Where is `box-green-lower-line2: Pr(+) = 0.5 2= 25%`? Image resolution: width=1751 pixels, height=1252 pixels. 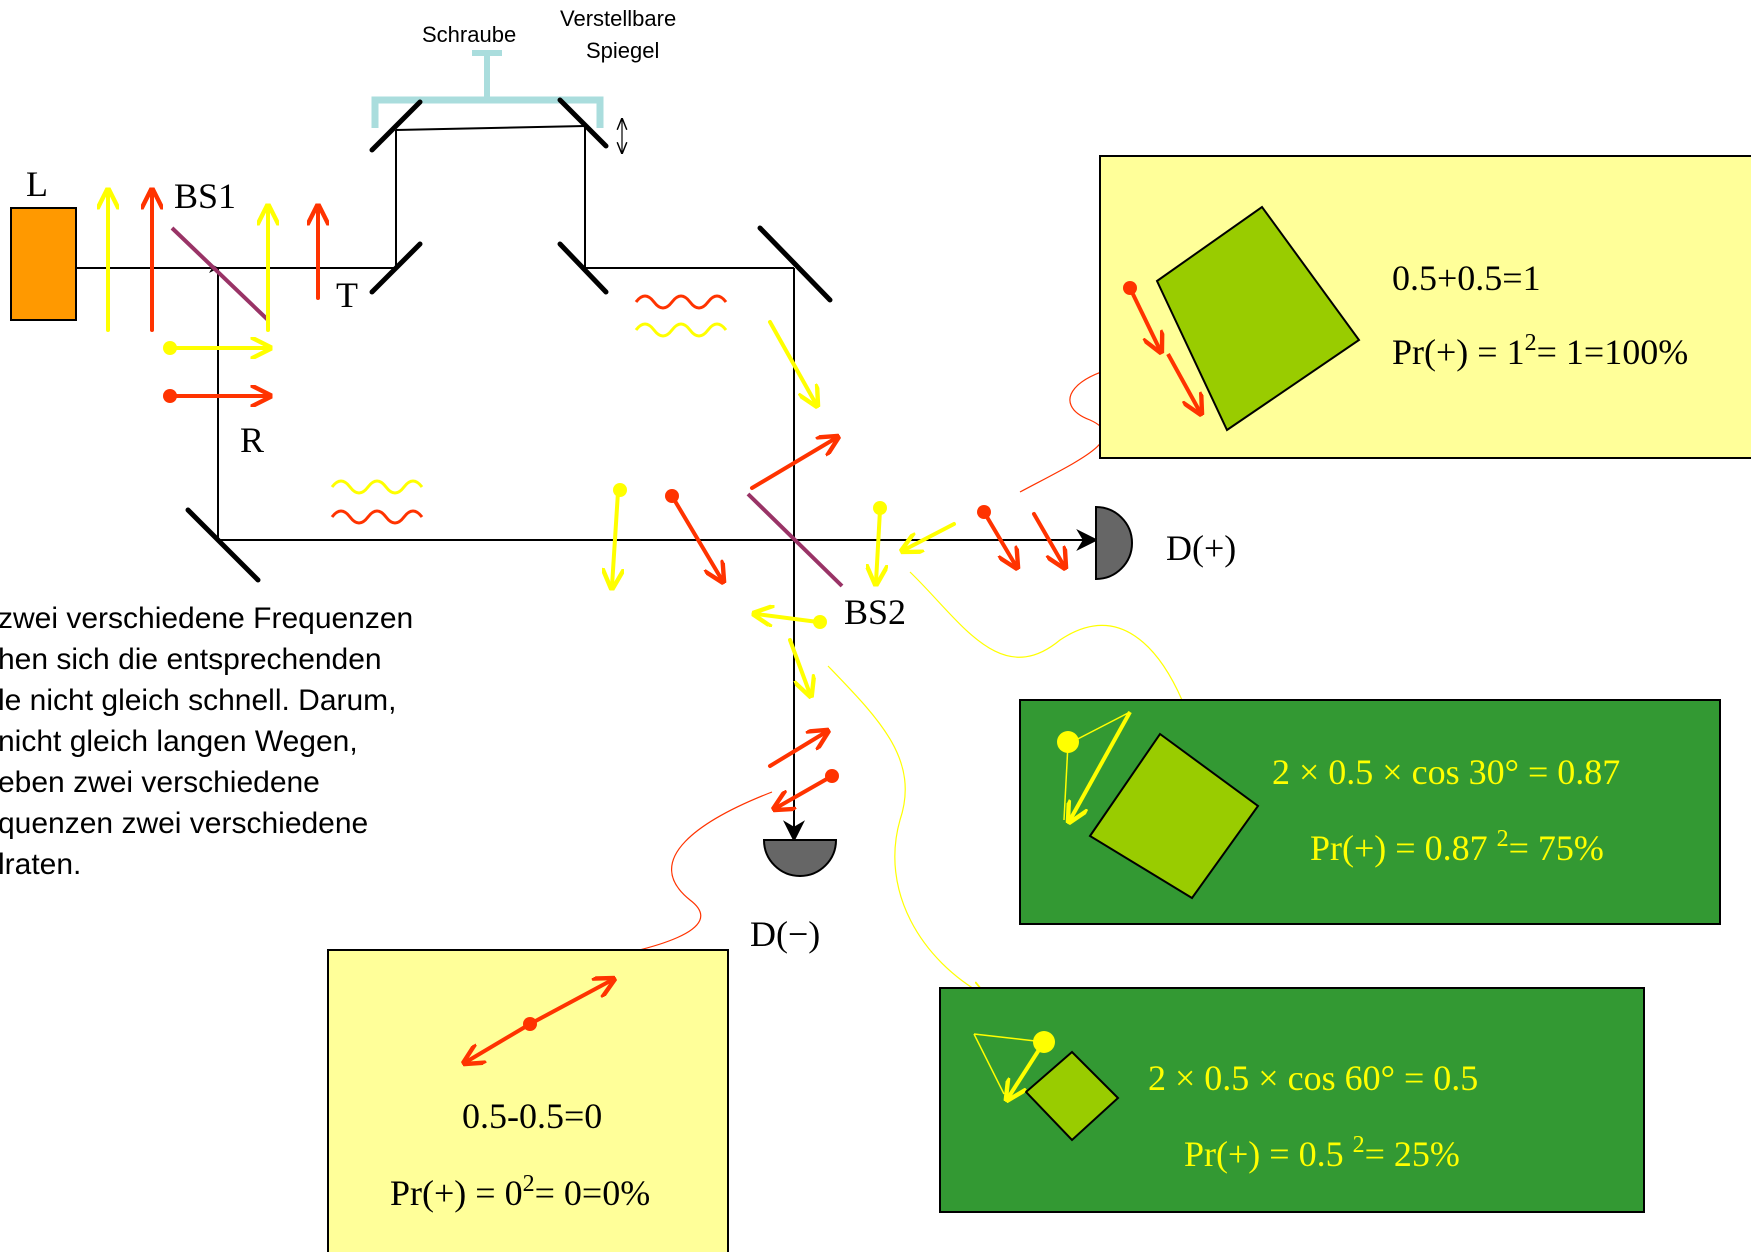 box-green-lower-line2: Pr(+) = 0.5 2= 25% is located at coordinates (1322, 1153).